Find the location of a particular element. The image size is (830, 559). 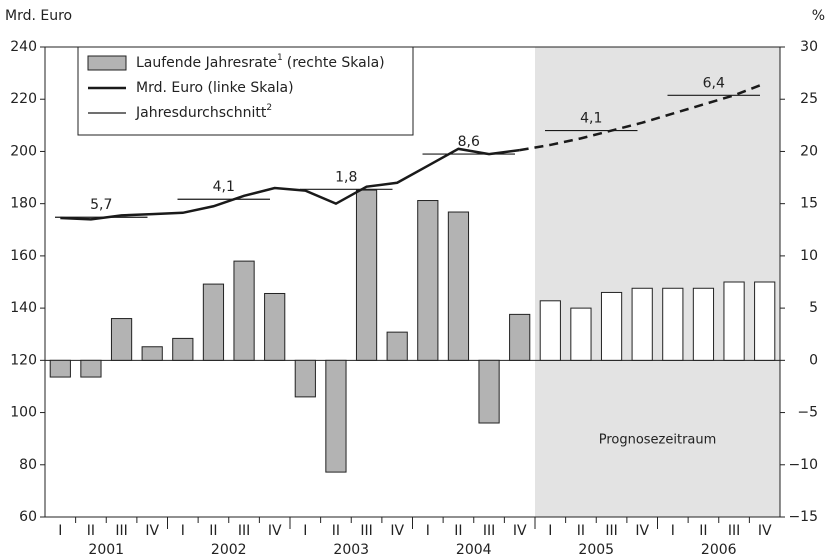

y-tick-label: 180 is located at coordinates (23, 204).